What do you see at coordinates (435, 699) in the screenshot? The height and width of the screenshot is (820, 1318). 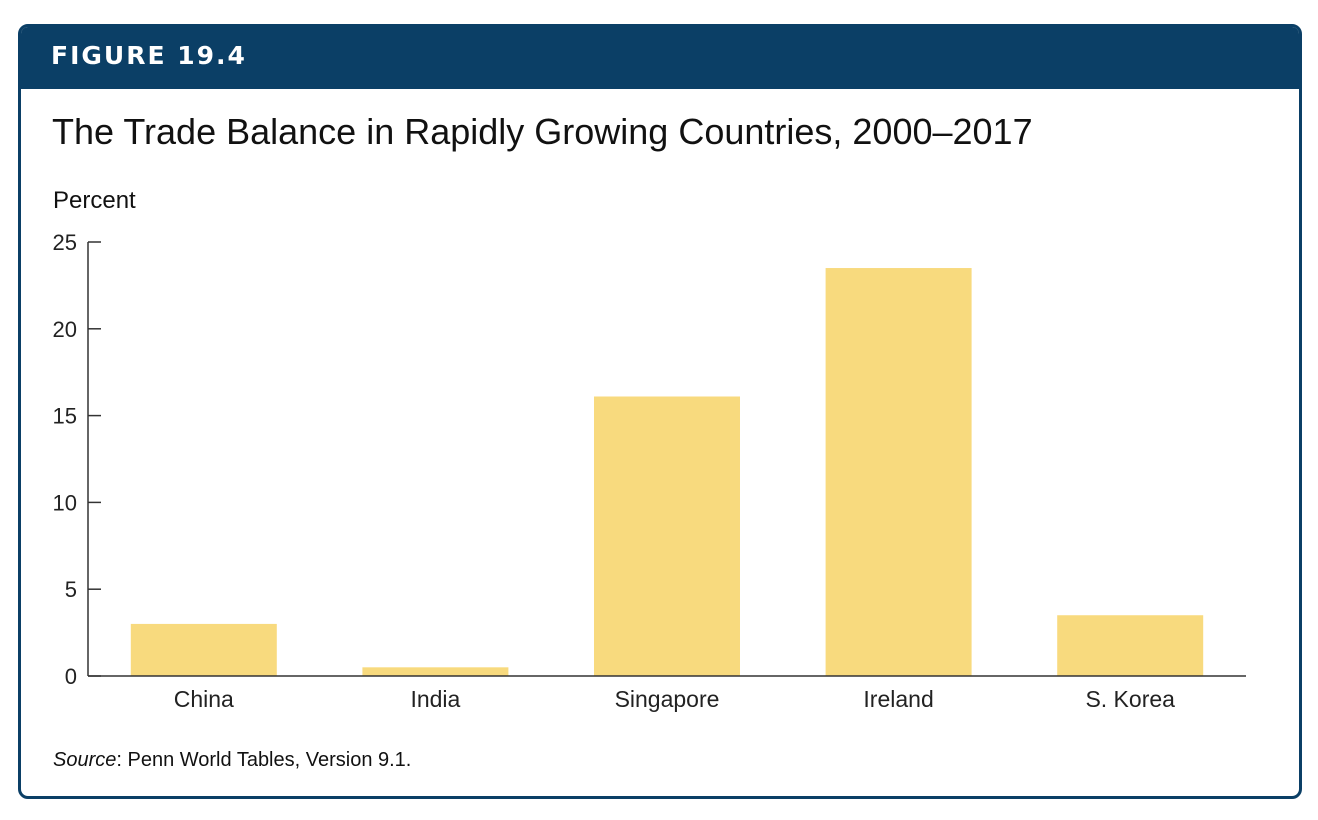 I see `x-tick-label: India` at bounding box center [435, 699].